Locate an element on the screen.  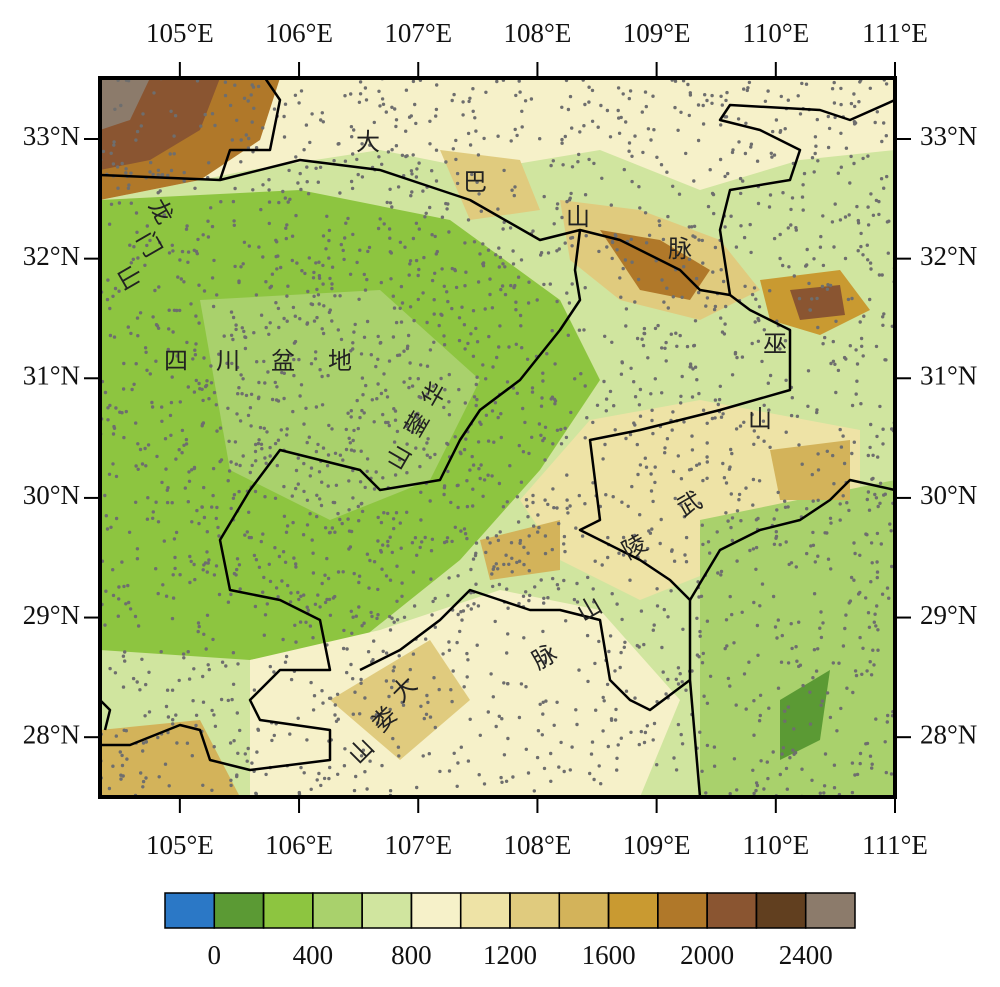
province-border is located at coordinates (525, 650).